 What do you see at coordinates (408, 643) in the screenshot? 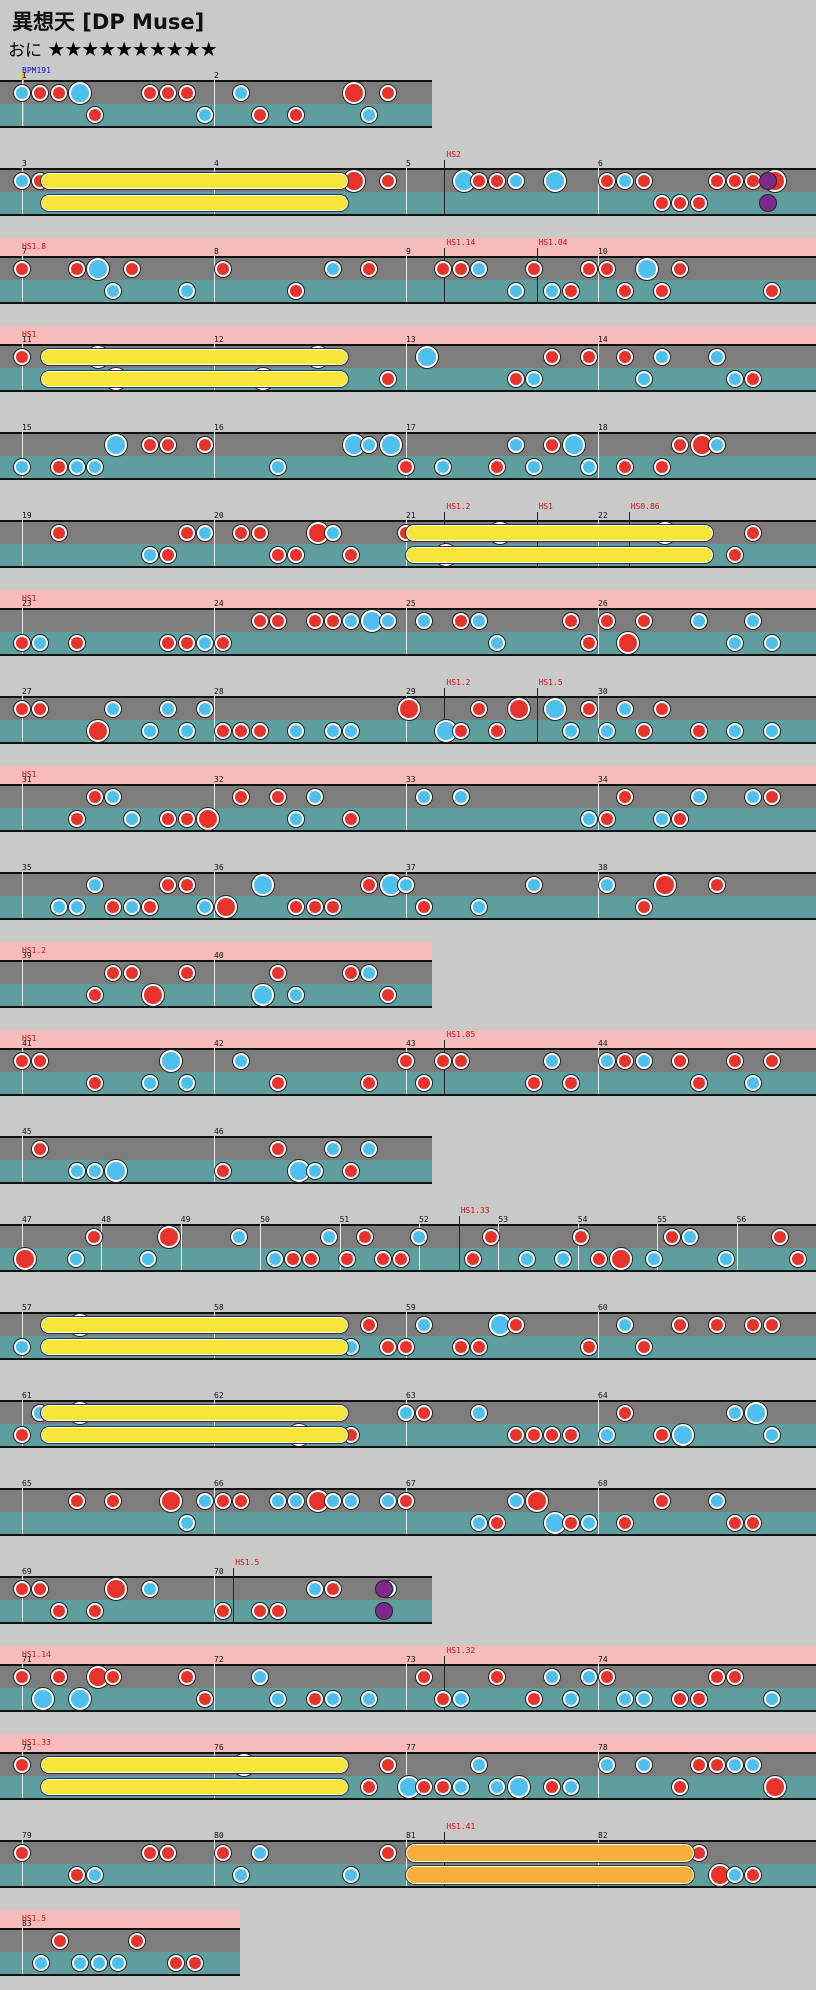
I see `lower-lane` at bounding box center [408, 643].